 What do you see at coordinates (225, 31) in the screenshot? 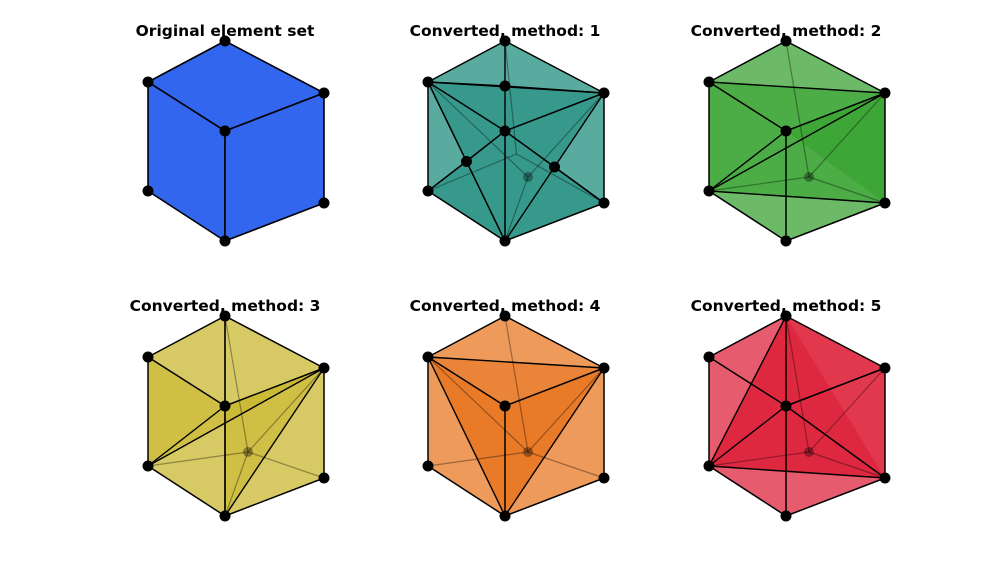
I see `panel-title-original: Original element set` at bounding box center [225, 31].